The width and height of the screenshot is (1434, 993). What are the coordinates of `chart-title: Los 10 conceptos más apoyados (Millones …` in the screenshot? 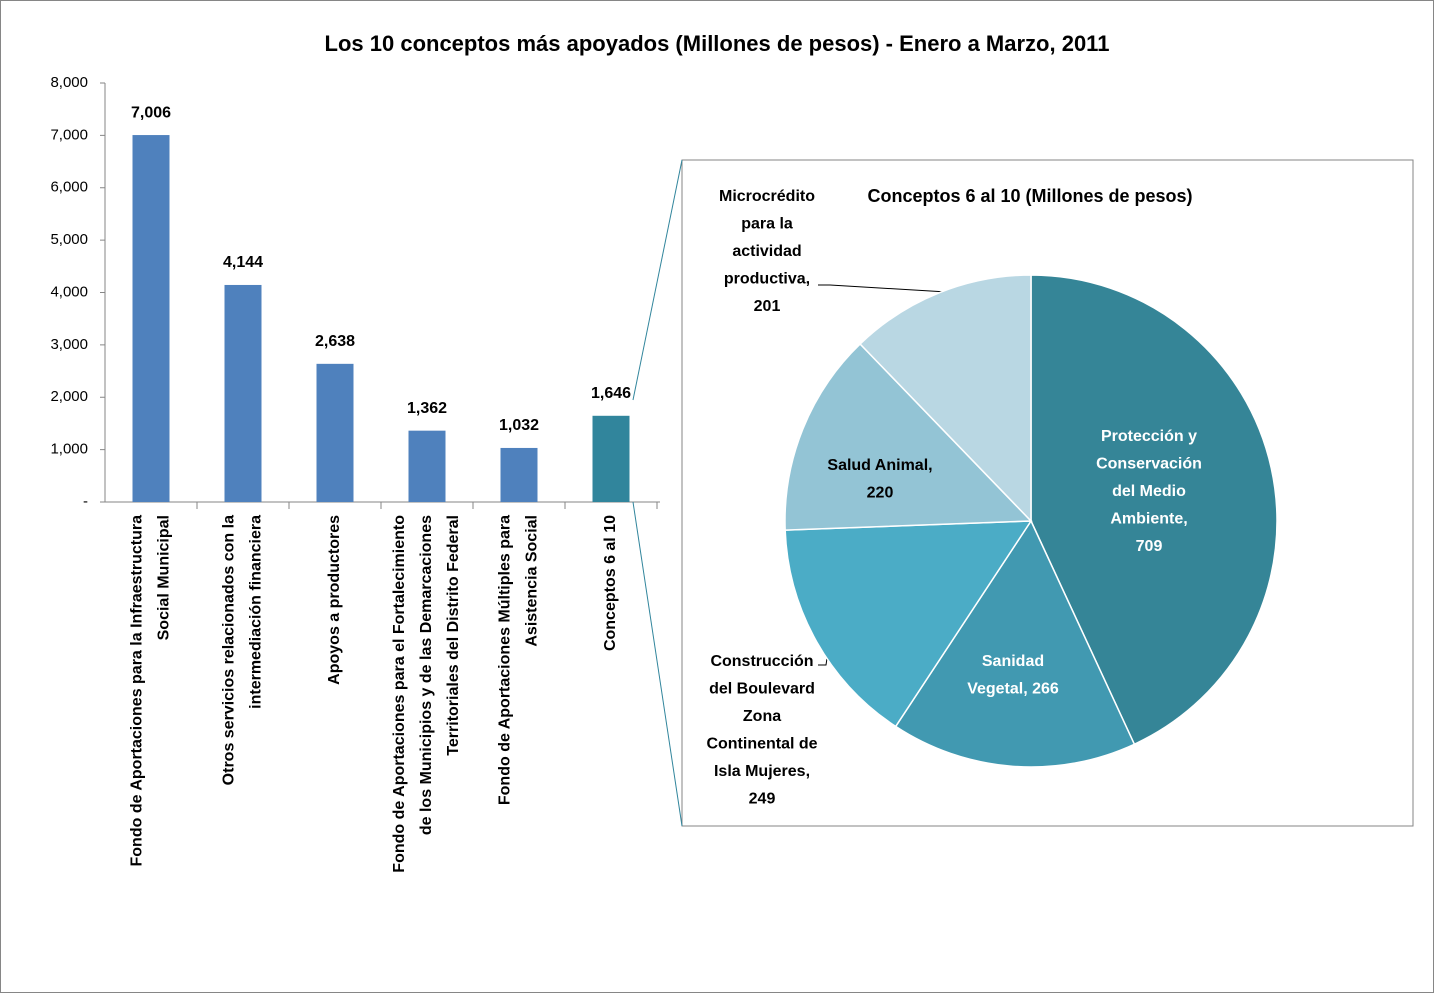 It's located at (717, 43).